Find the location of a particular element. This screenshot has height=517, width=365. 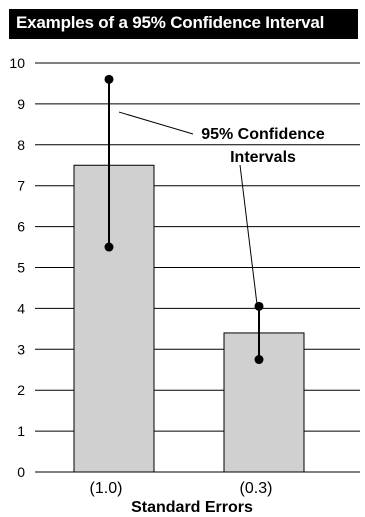

y-tick-label: 10 is located at coordinates (17, 63).